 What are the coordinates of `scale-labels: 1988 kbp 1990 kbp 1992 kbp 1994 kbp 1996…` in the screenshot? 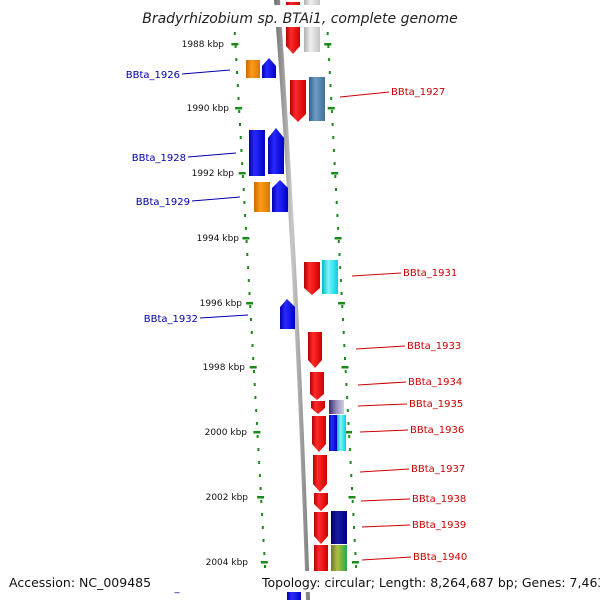 It's located at (215, 304).